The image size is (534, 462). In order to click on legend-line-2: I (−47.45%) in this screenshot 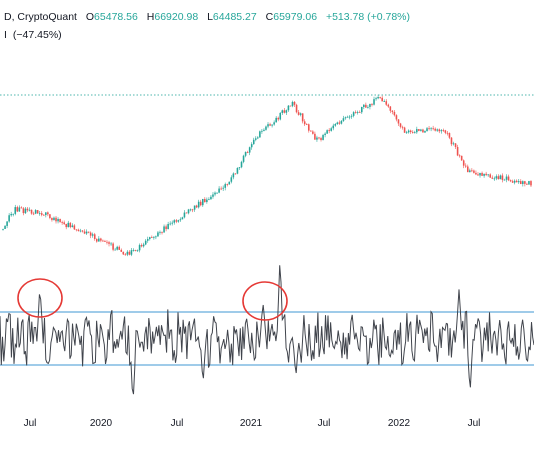, I will do `click(33, 35)`.